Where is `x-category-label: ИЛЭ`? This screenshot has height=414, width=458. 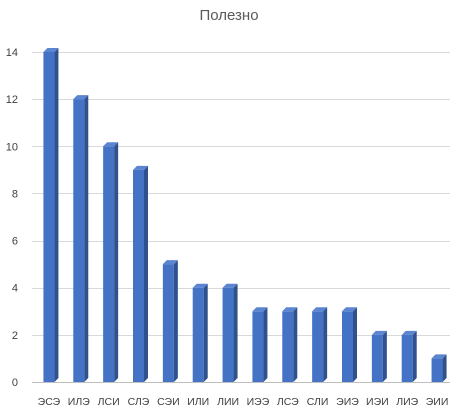 x-category-label: ИЛЭ is located at coordinates (79, 402).